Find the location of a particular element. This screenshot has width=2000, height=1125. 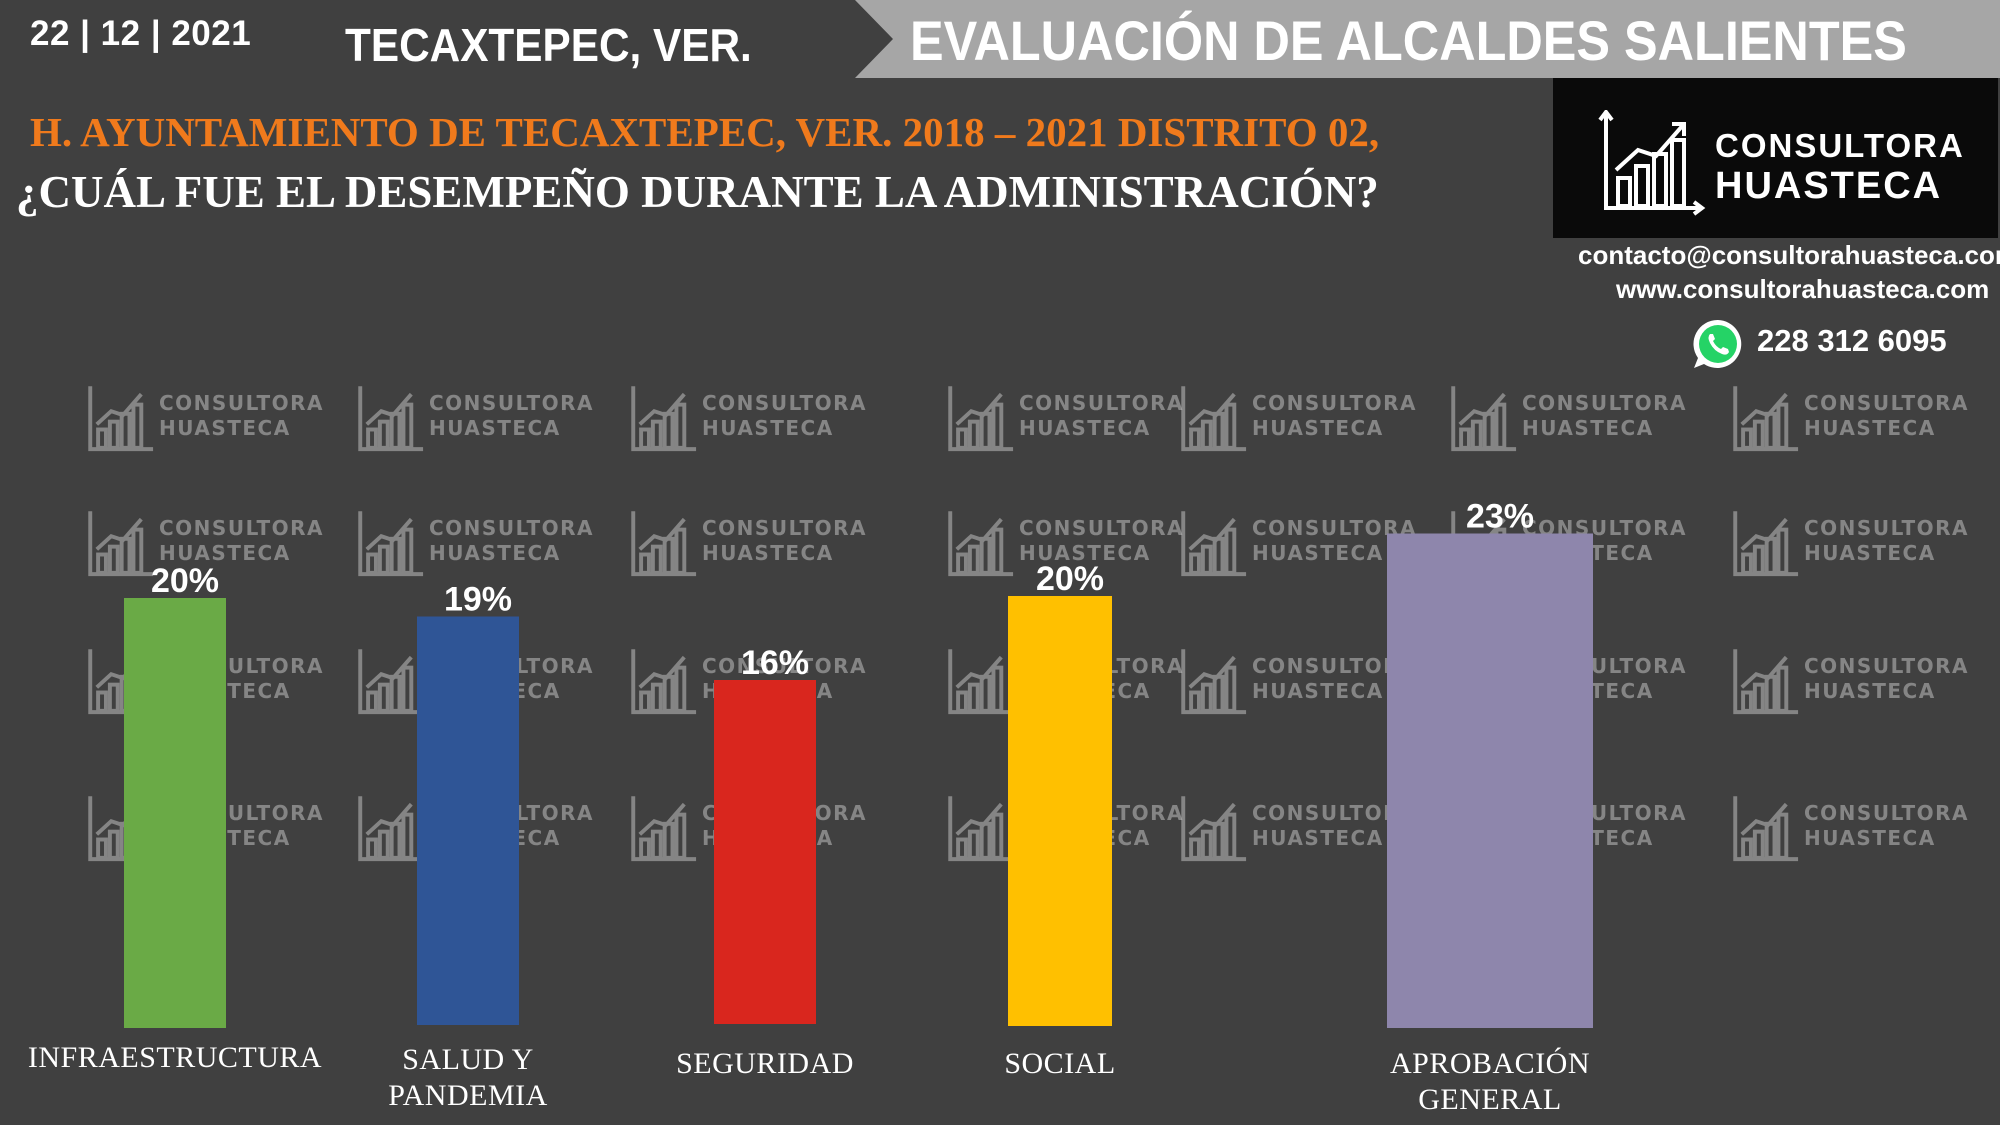

location-title: TECAXTEPEC, VER. is located at coordinates (548, 45).